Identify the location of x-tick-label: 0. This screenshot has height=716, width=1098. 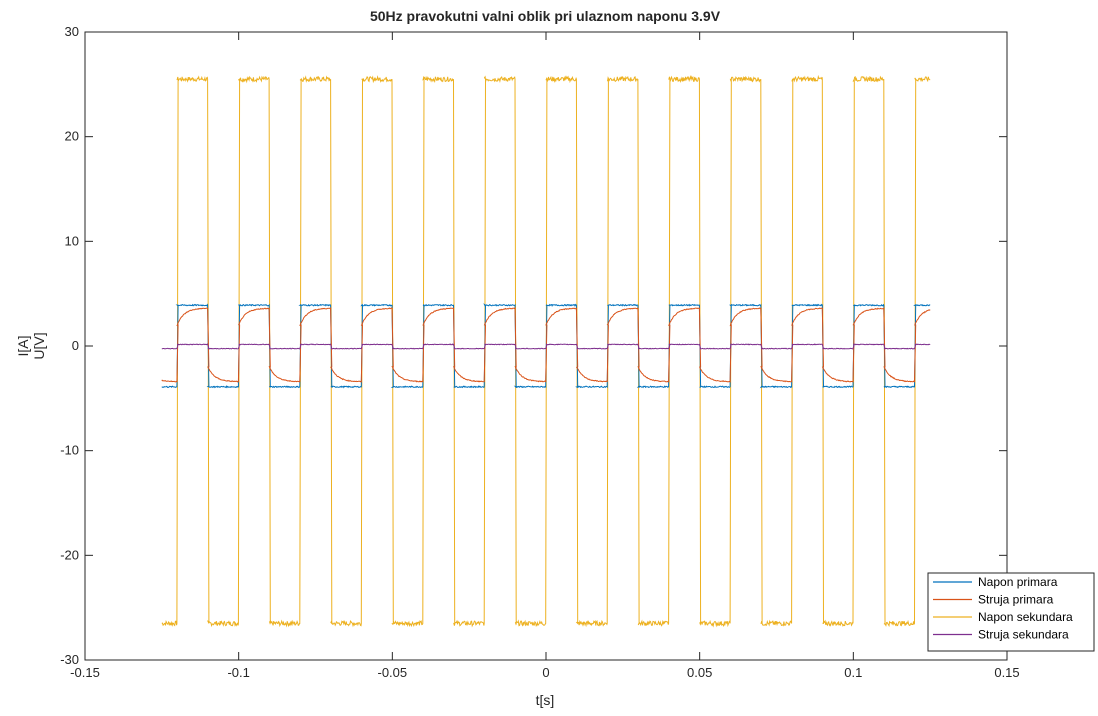
(545, 672).